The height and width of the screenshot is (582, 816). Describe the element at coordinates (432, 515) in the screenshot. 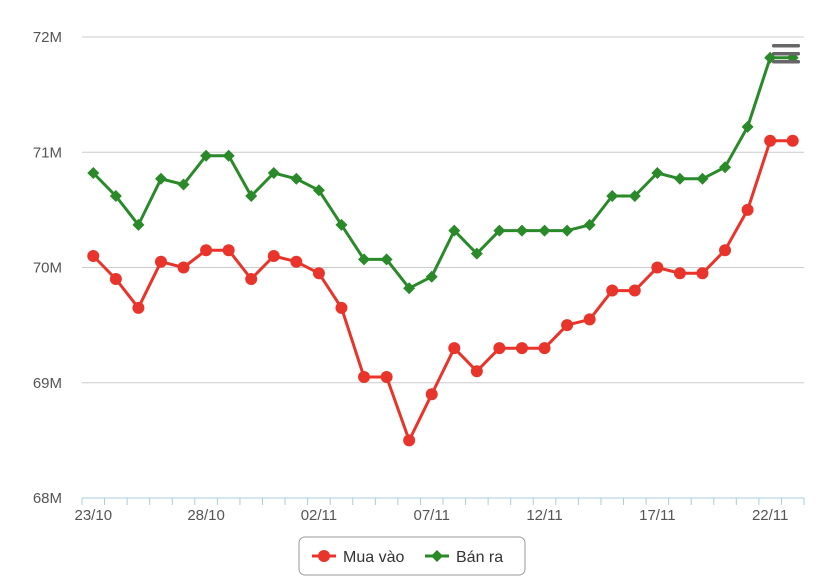

I see `x-tick-label-3: 07/11` at that location.